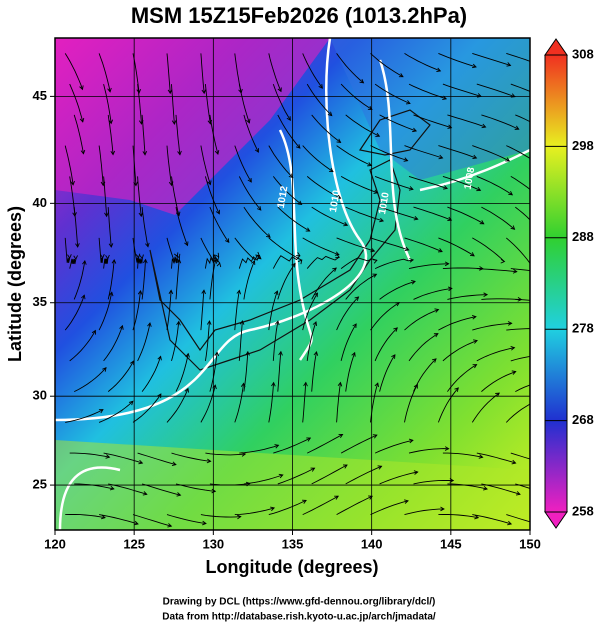  Describe the element at coordinates (583, 145) in the screenshot. I see `colorbar-tick-label: 298` at that location.